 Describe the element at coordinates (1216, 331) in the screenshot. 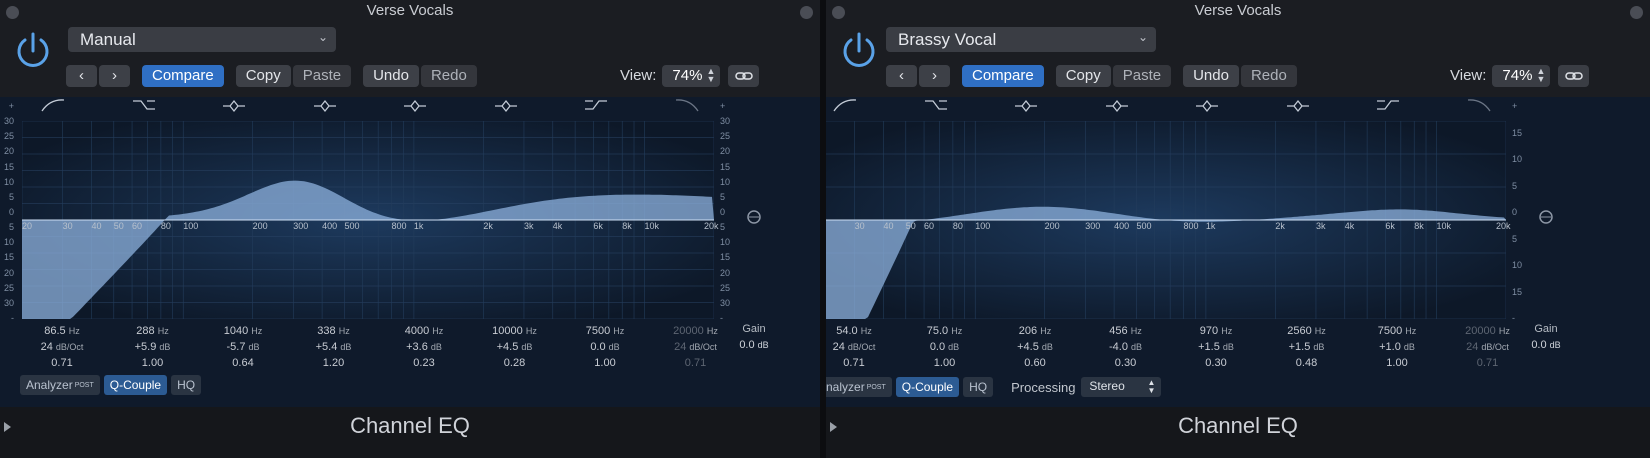

I see `band-frequency: 970 Hz` at that location.